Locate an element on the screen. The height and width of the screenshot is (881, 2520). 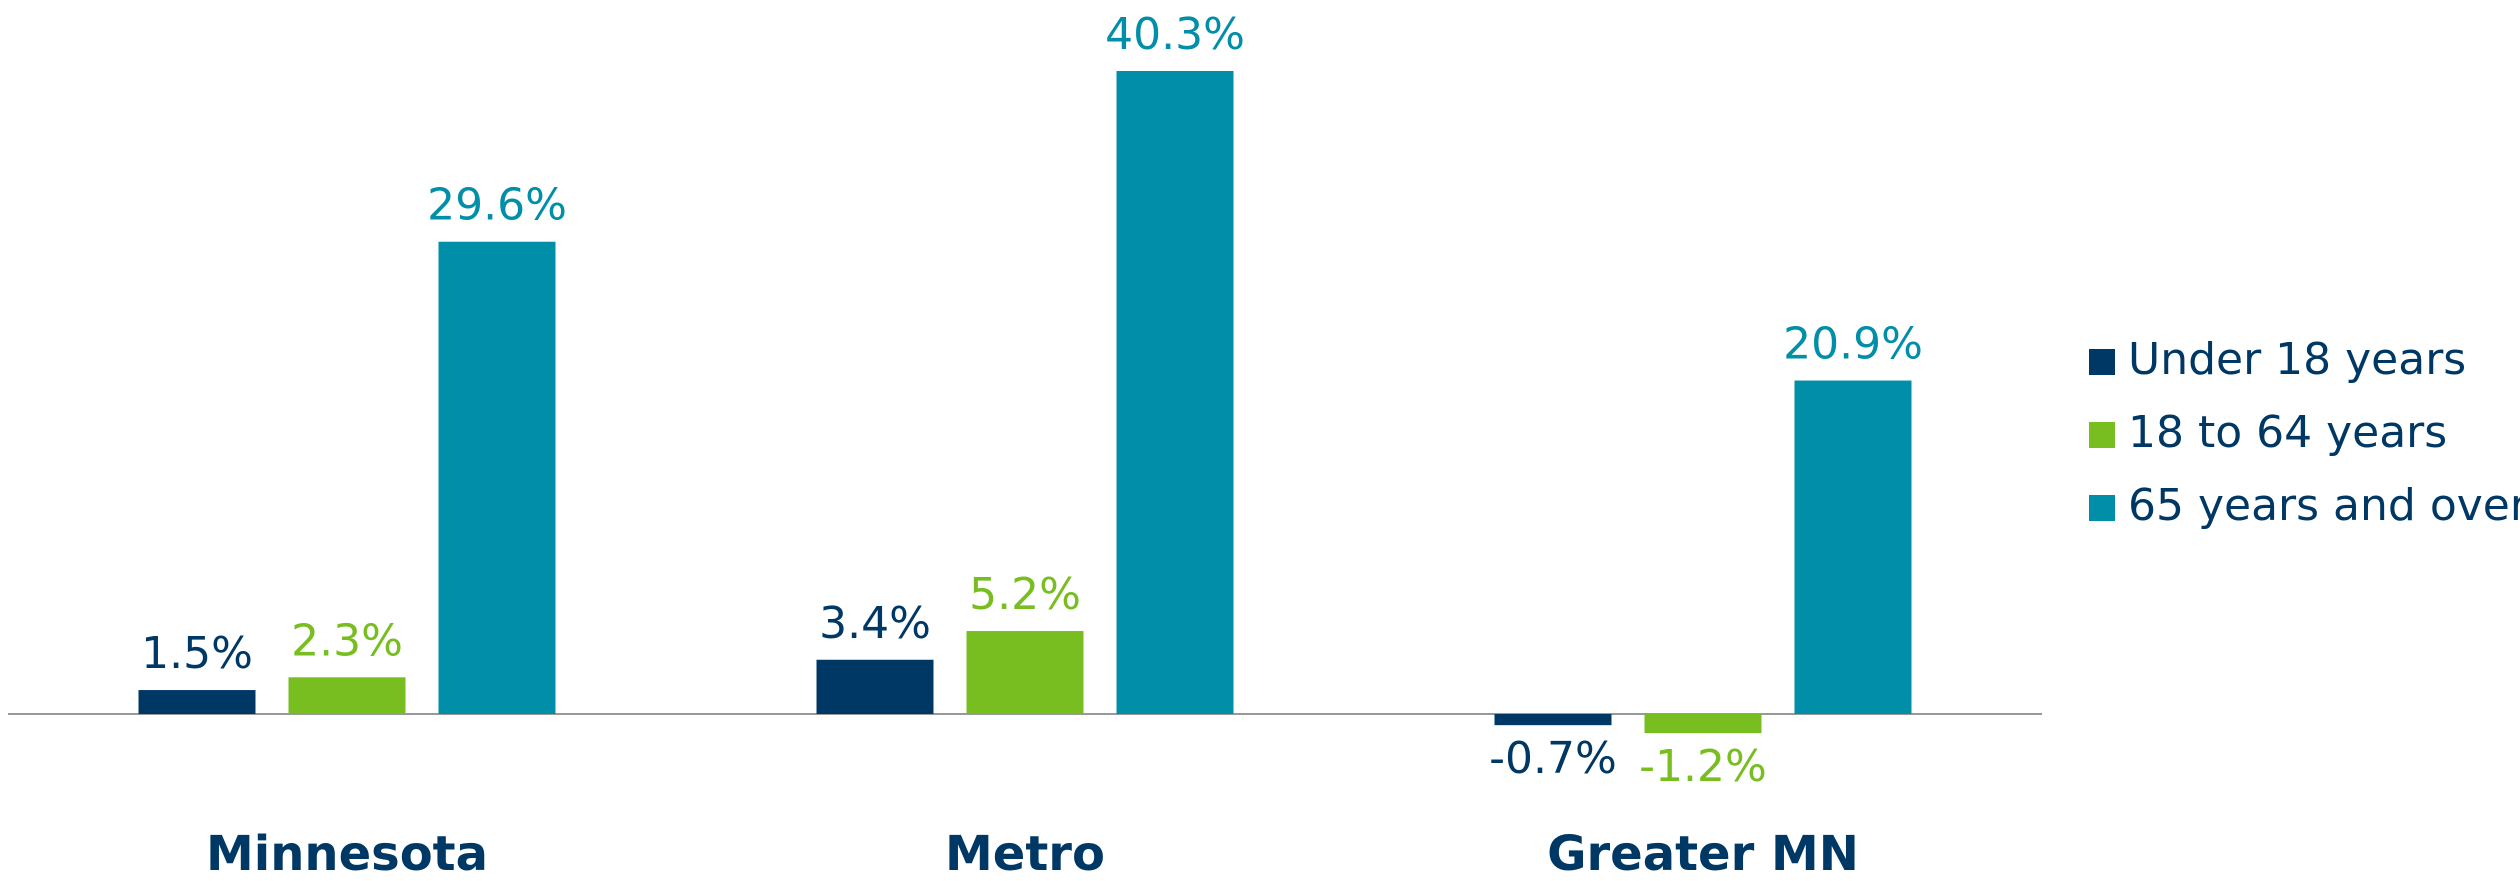
legend-label: Under 18 years is located at coordinates (2297, 359).